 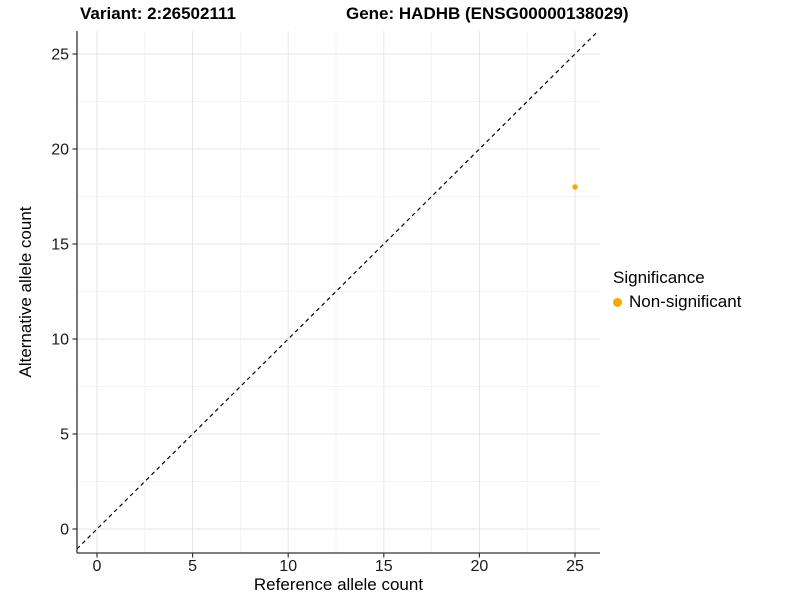 What do you see at coordinates (60, 150) in the screenshot?
I see `y-tick-label: 20` at bounding box center [60, 150].